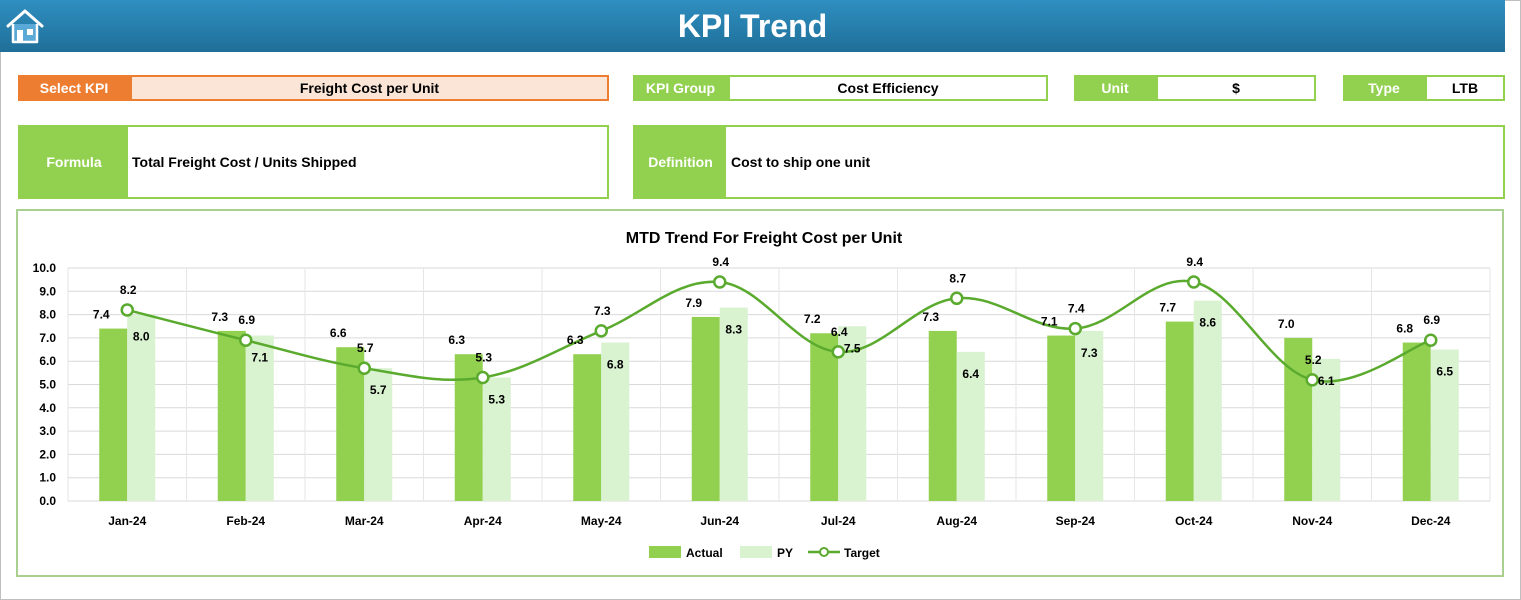 This screenshot has width=1521, height=600. What do you see at coordinates (615, 365) in the screenshot?
I see `data-label-py: 6.8` at bounding box center [615, 365].